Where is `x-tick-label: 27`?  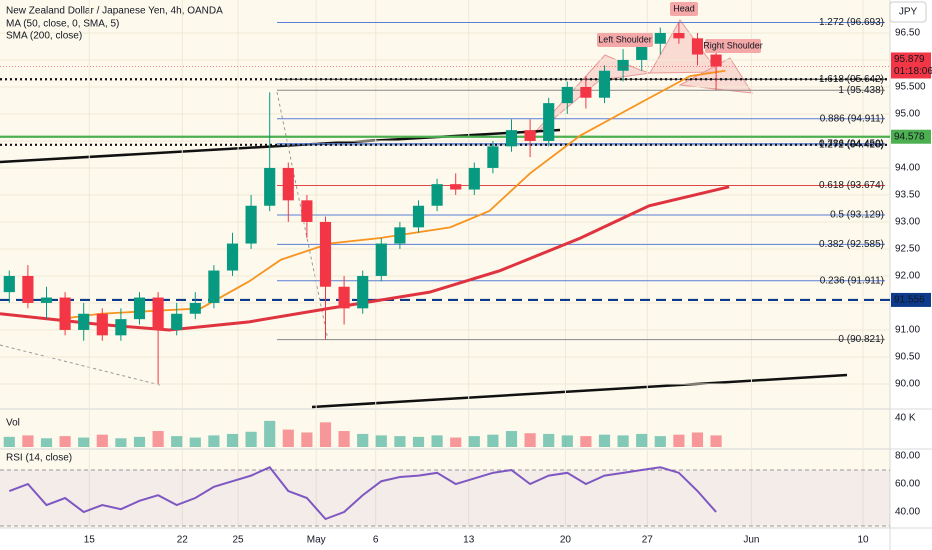 x-tick-label: 27 is located at coordinates (648, 540).